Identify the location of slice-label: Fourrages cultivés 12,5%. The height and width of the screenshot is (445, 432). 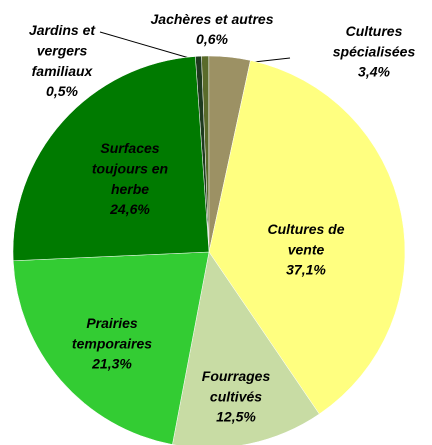
(236, 396).